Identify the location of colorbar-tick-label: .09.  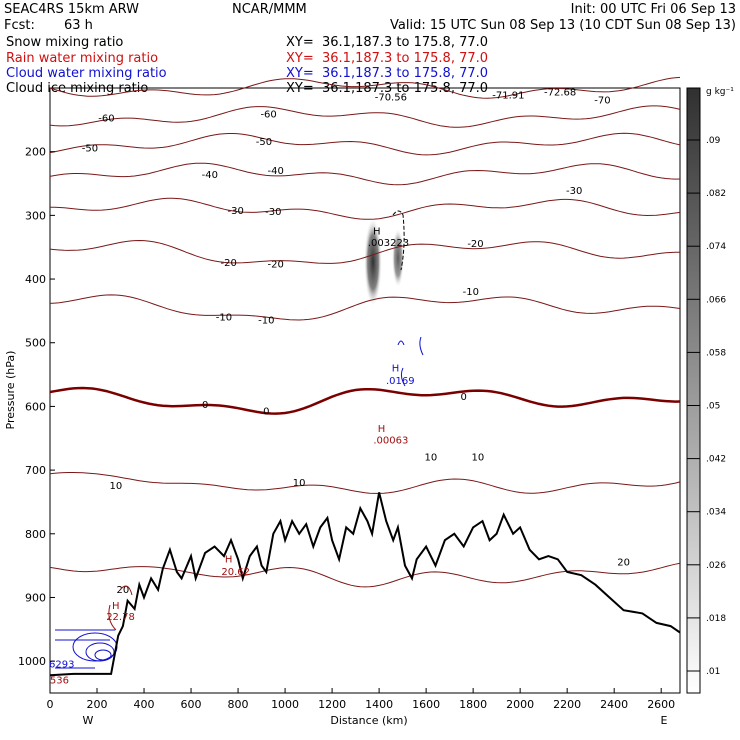
(713, 141).